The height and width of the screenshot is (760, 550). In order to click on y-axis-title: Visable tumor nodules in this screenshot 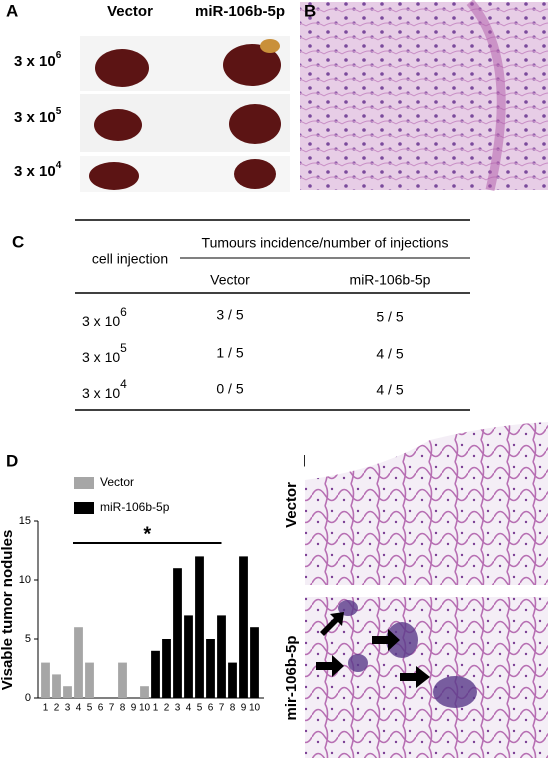, I will do `click(8, 610)`.